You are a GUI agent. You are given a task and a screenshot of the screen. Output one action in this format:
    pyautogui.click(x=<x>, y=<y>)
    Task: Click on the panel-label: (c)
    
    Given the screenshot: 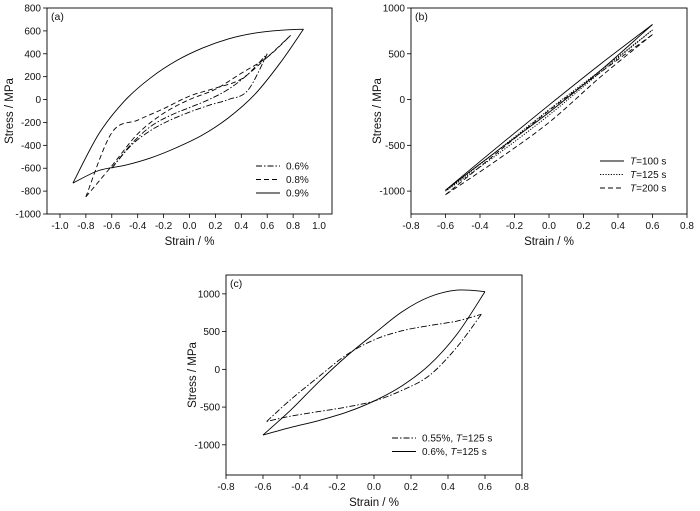 What is the action you would take?
    pyautogui.click(x=236, y=284)
    